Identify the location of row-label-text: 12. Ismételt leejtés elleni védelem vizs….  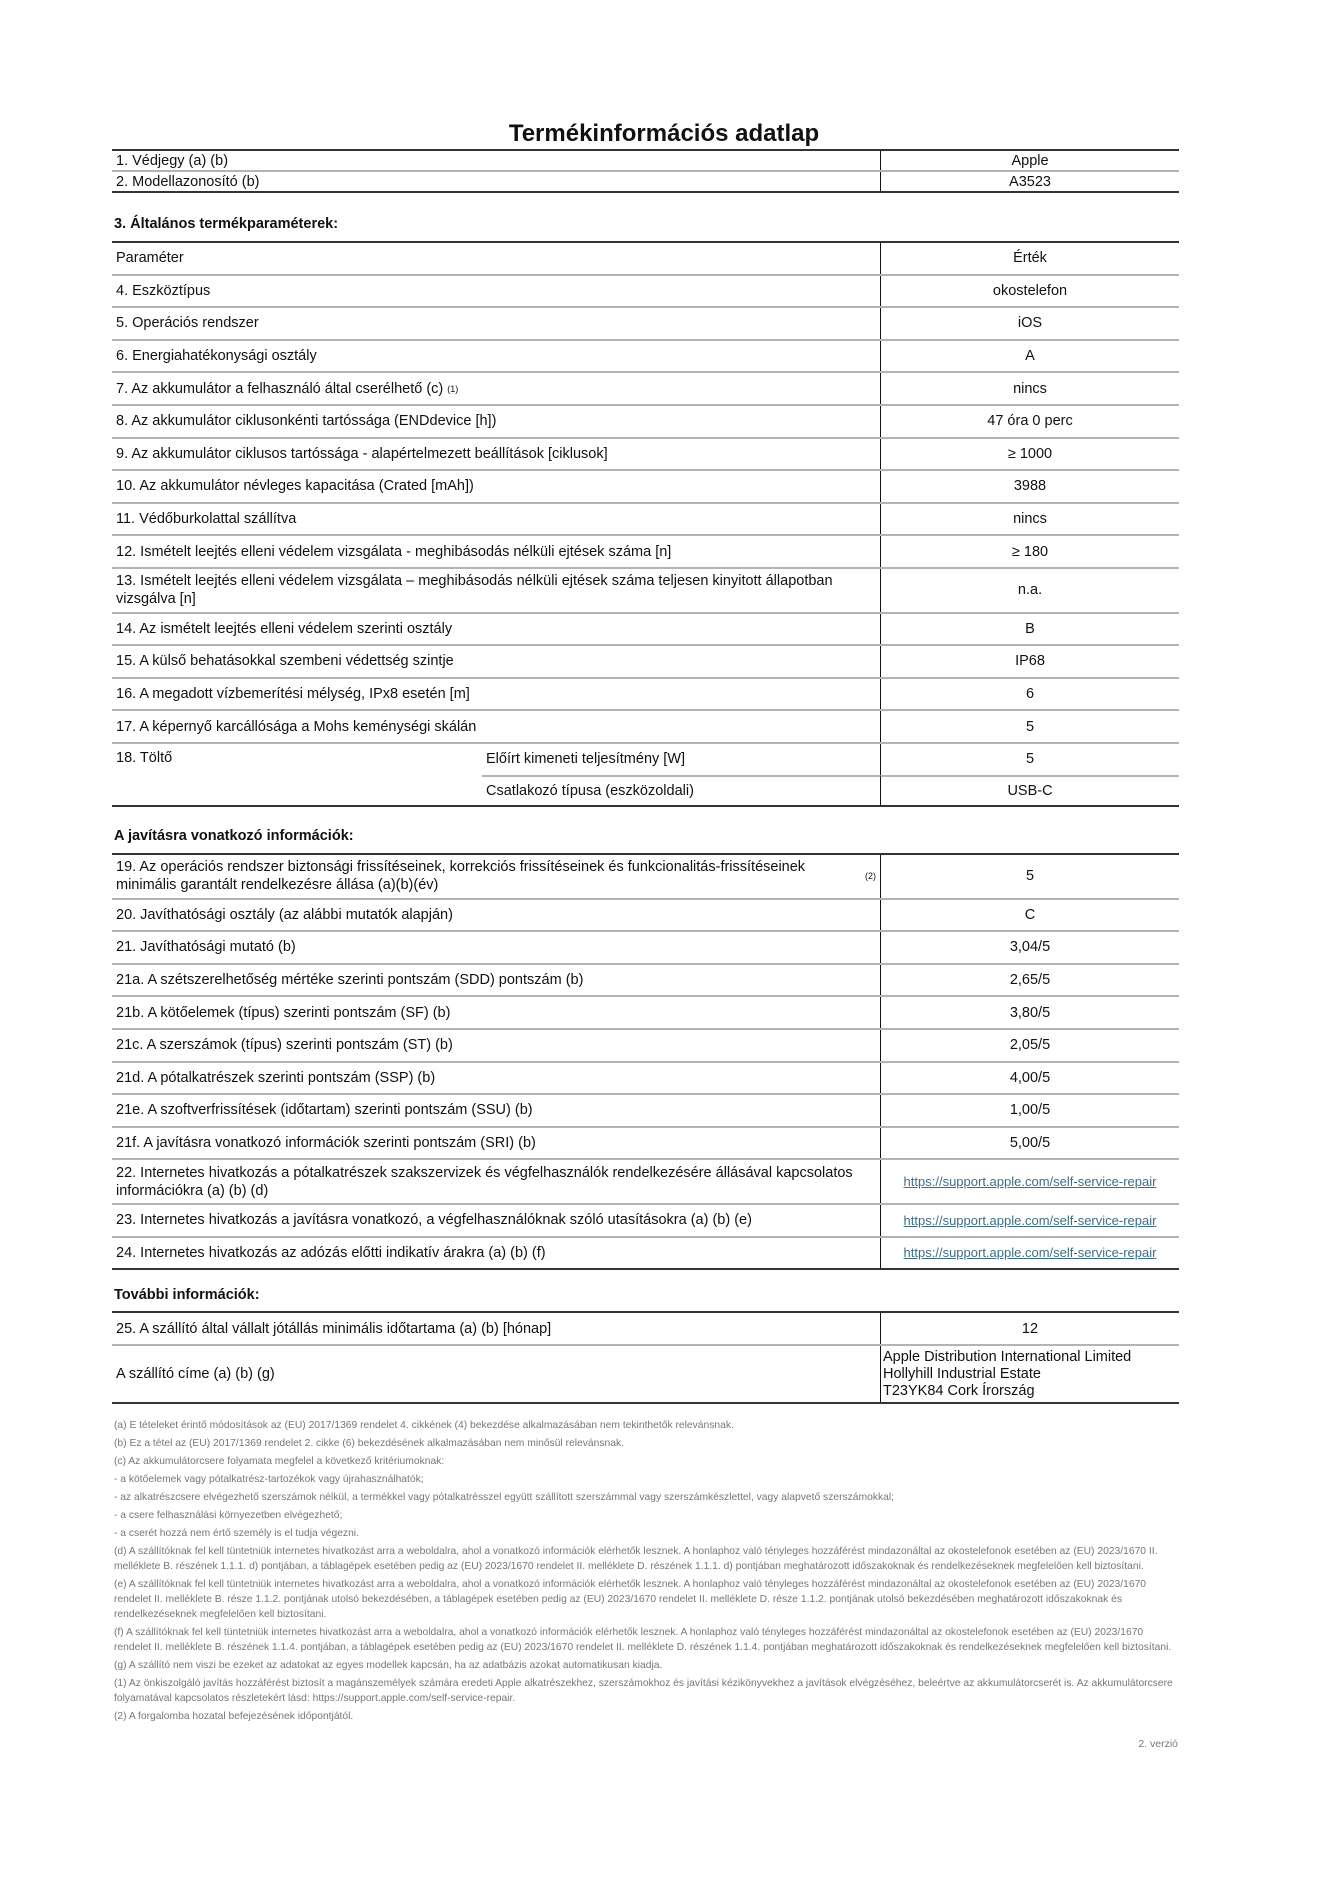
(394, 551).